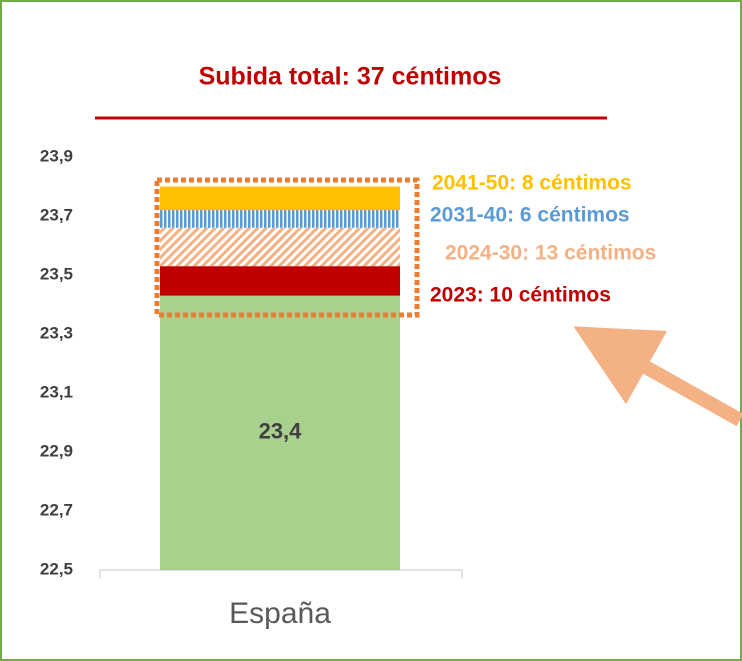 The image size is (742, 661). What do you see at coordinates (350, 77) in the screenshot?
I see `chart-title: Subida total: 37 céntimos` at bounding box center [350, 77].